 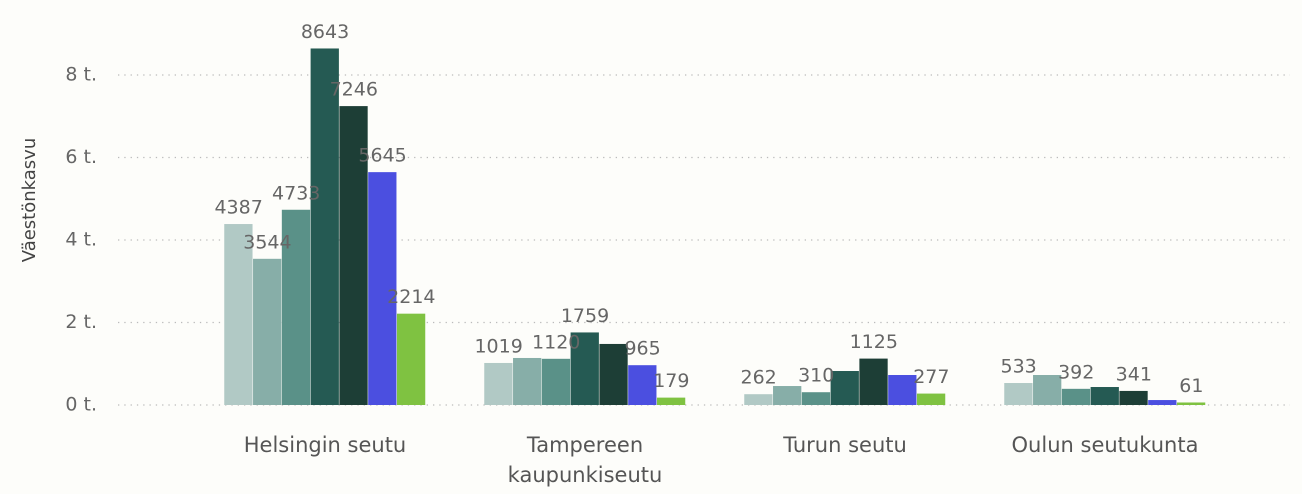 What do you see at coordinates (1105, 445) in the screenshot?
I see `x-tick-label: Oulun seutukunta` at bounding box center [1105, 445].